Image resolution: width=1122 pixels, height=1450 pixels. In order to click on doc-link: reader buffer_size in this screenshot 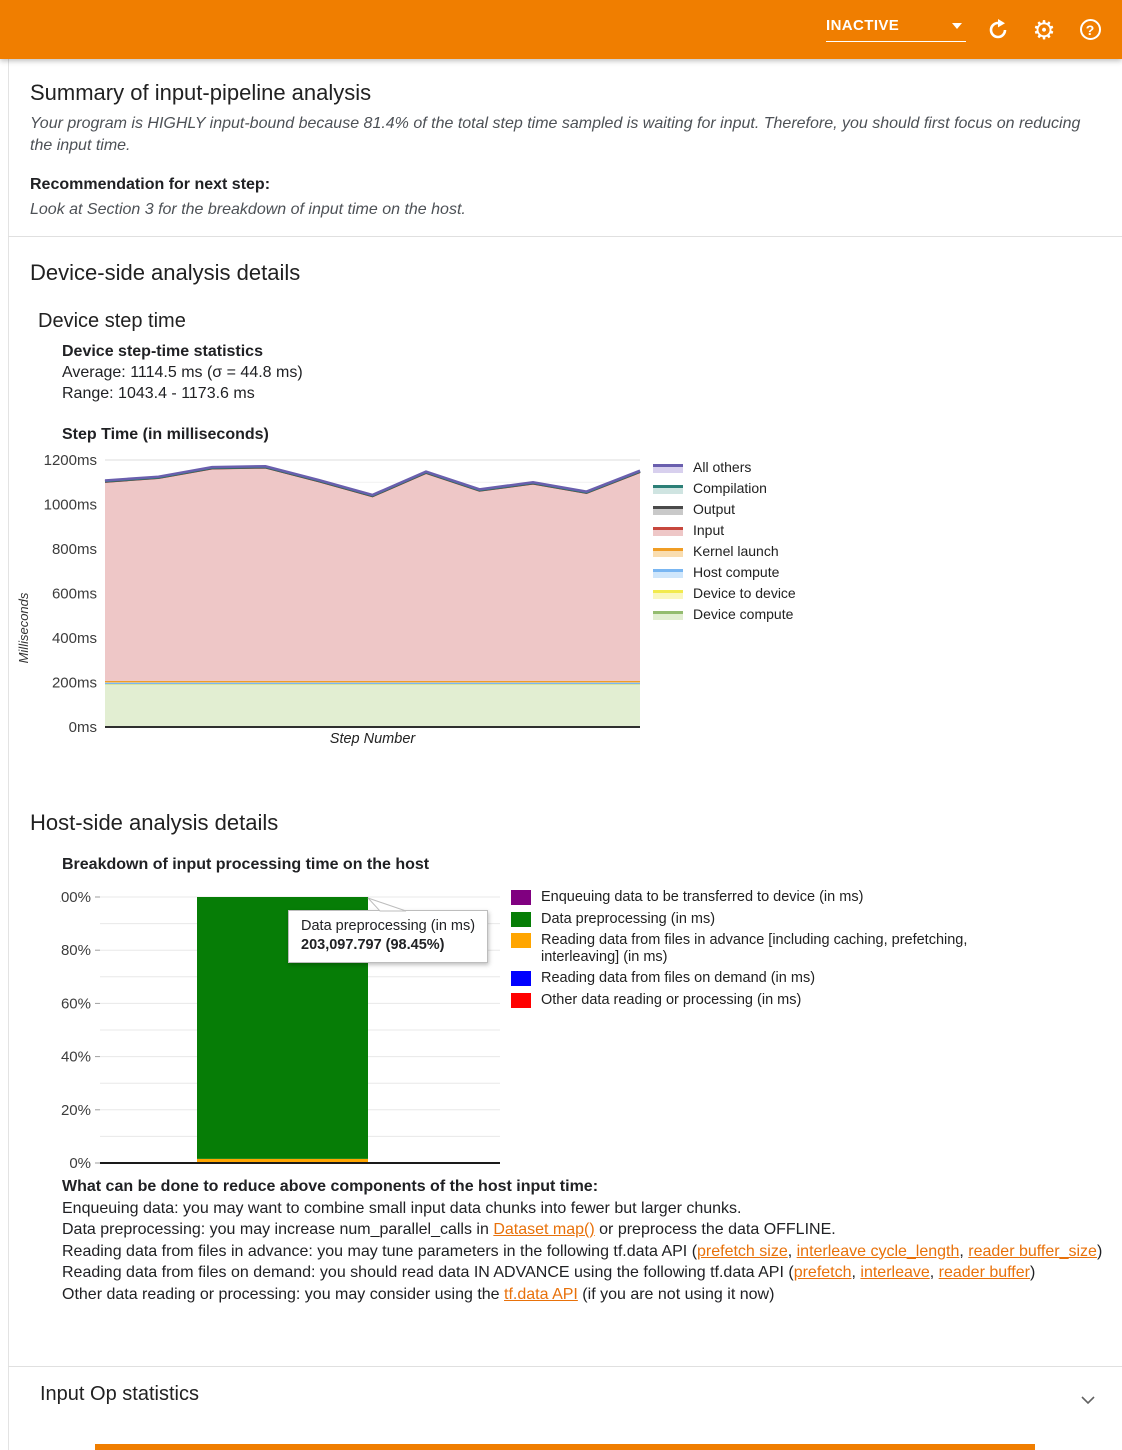, I will do `click(1032, 1251)`.